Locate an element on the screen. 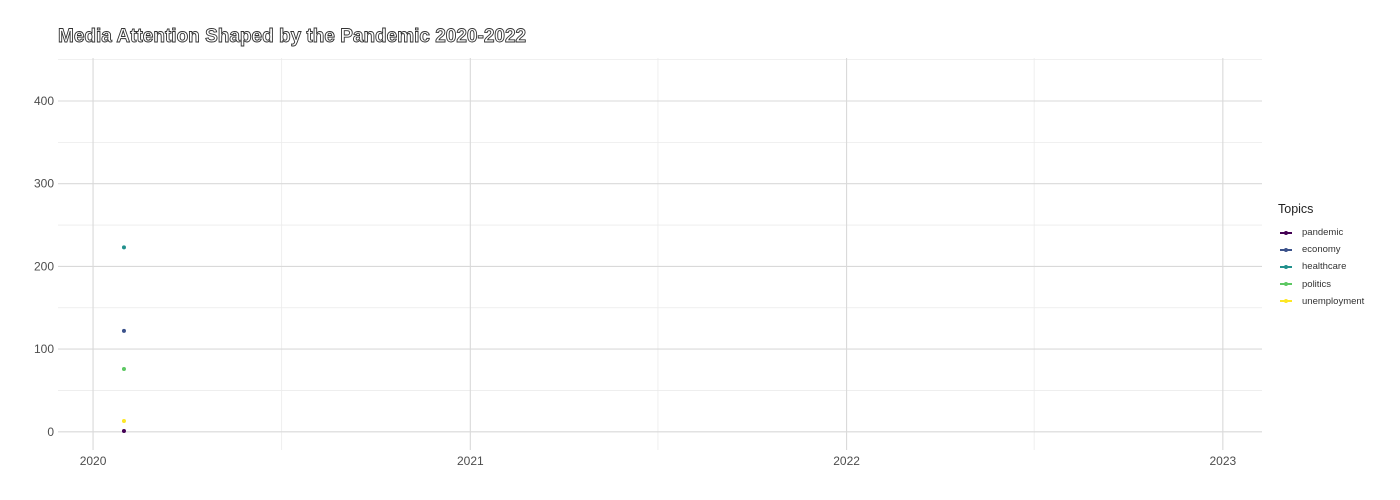 Image resolution: width=1400 pixels, height=500 pixels. data-point-politics is located at coordinates (123, 368).